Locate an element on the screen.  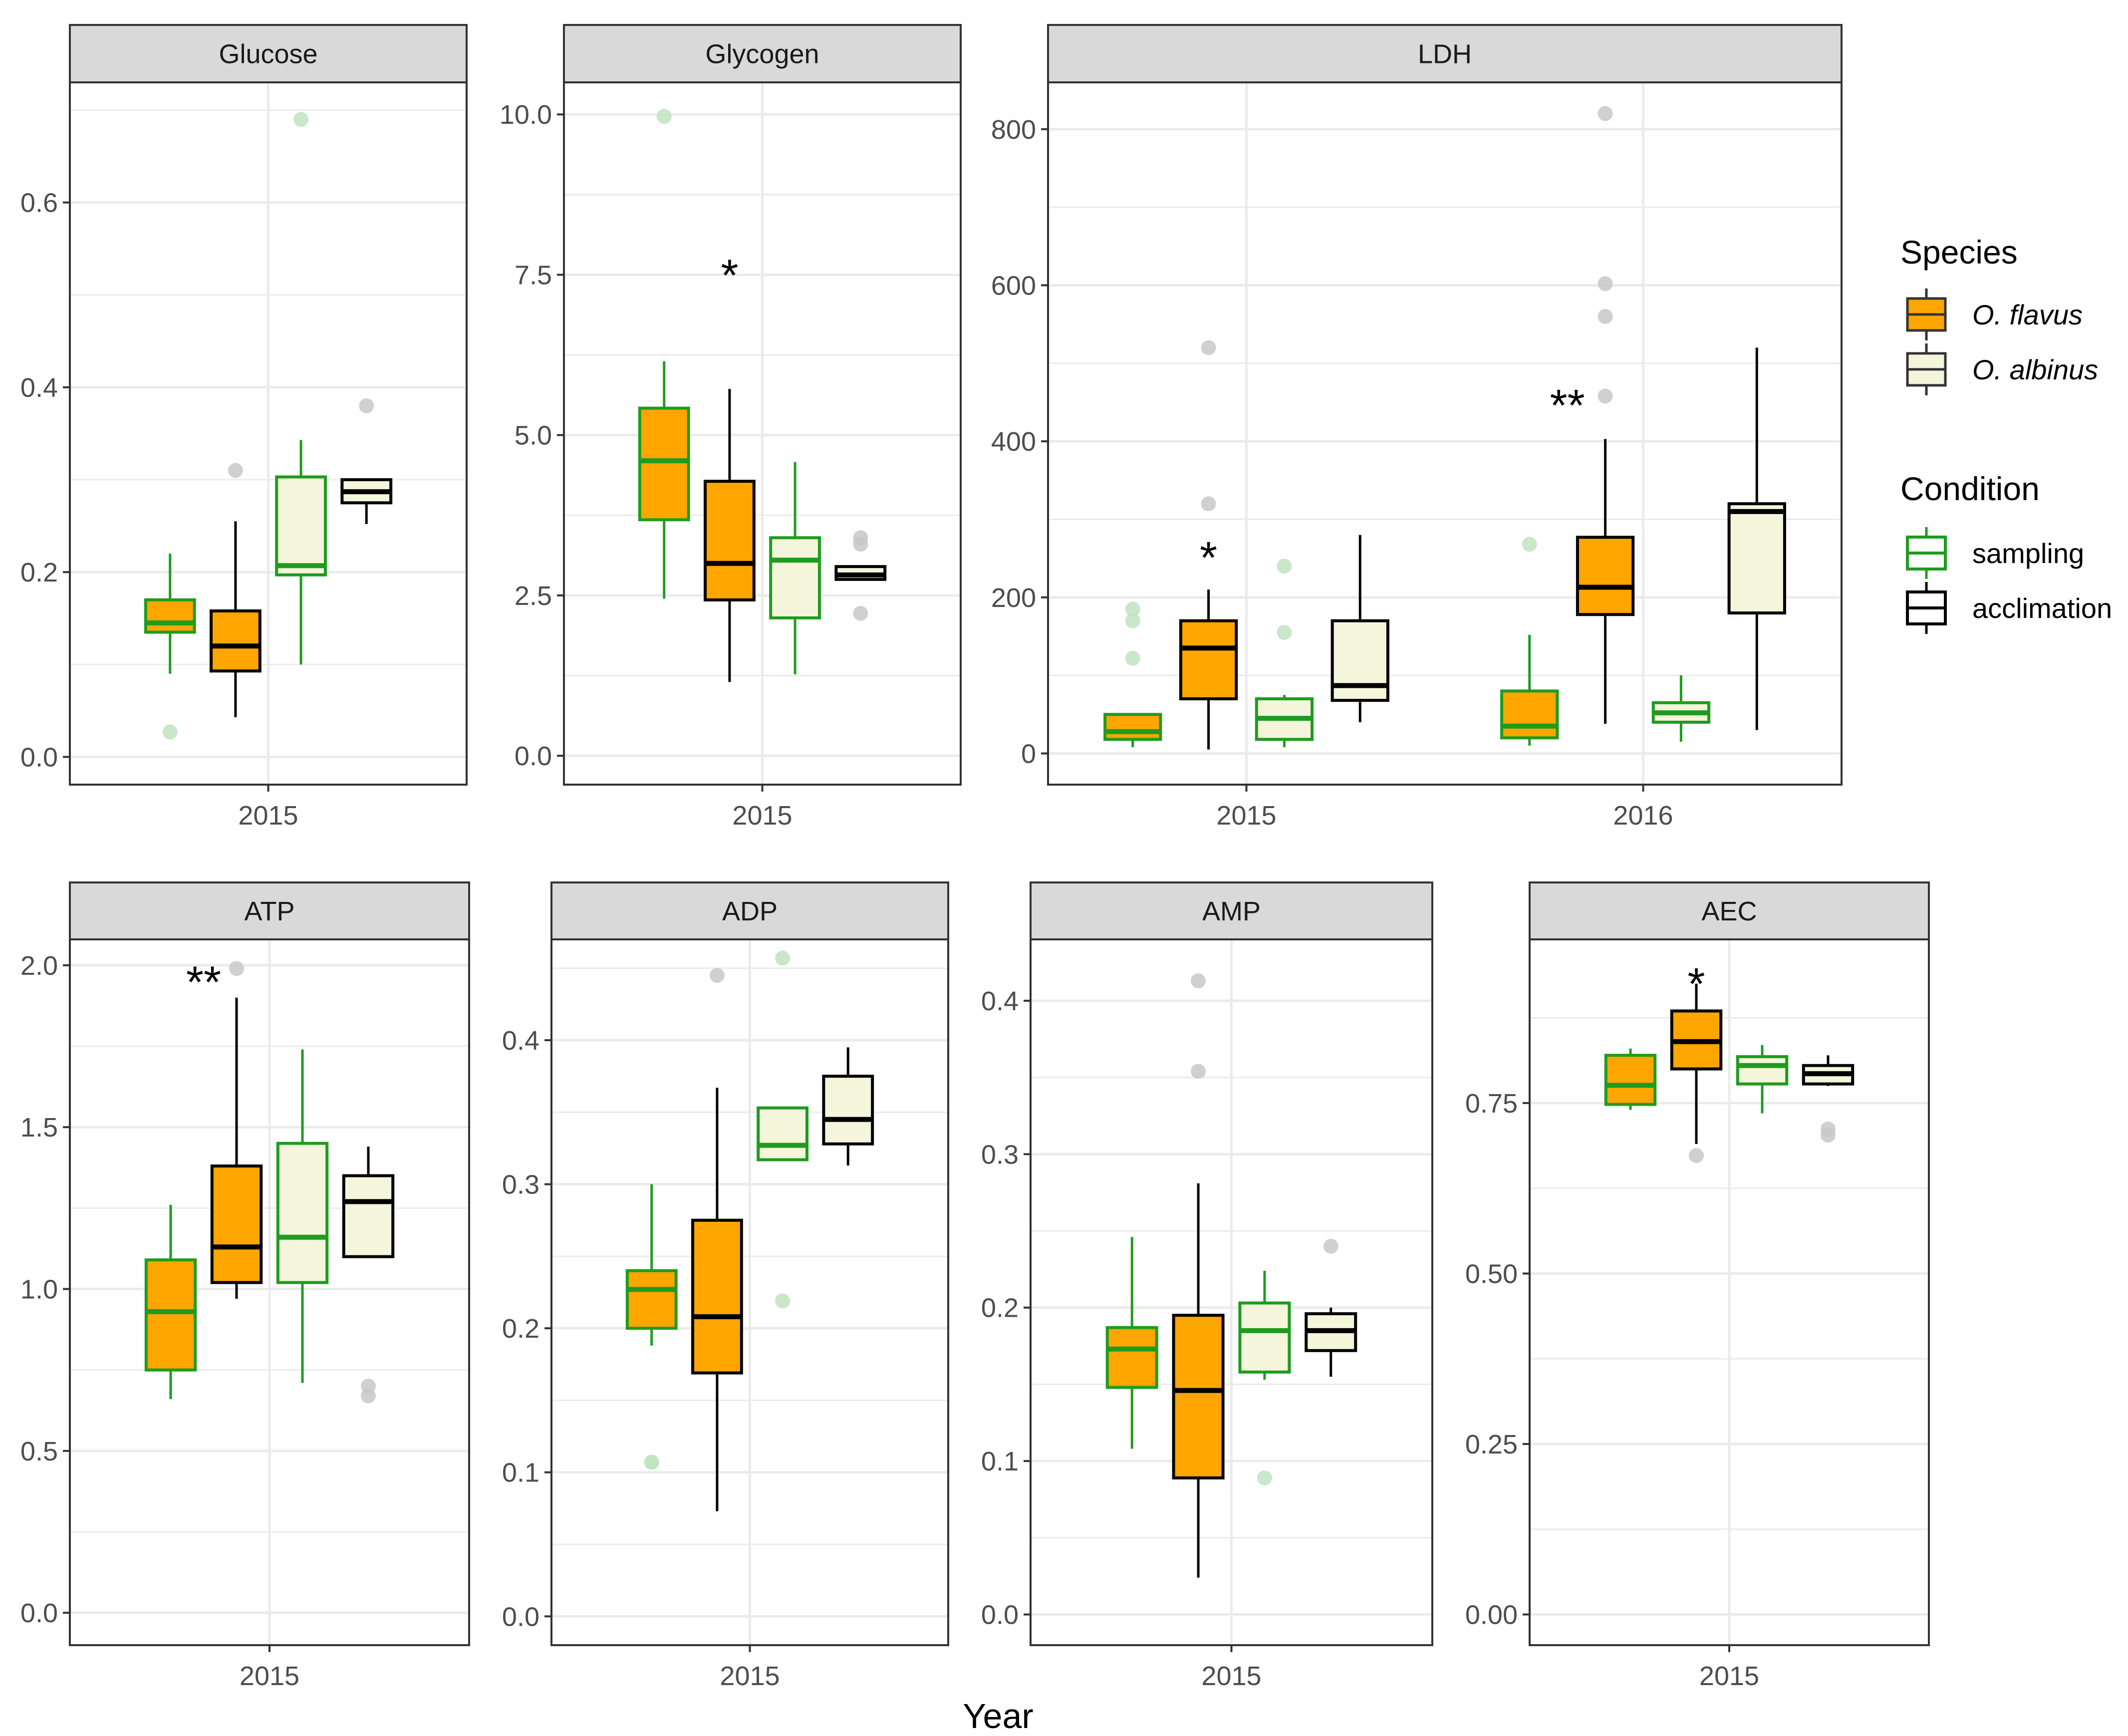
y-tick-label: 0.5 is located at coordinates (39, 1451).